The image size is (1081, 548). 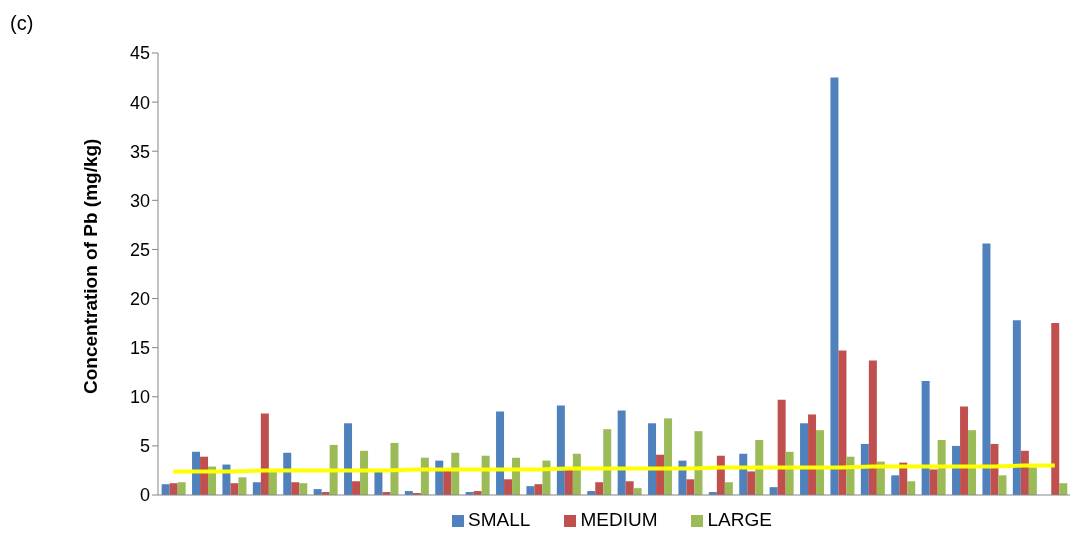 What do you see at coordinates (90, 266) in the screenshot?
I see `y-axis-title: Concentration of Pb (mg/kg)` at bounding box center [90, 266].